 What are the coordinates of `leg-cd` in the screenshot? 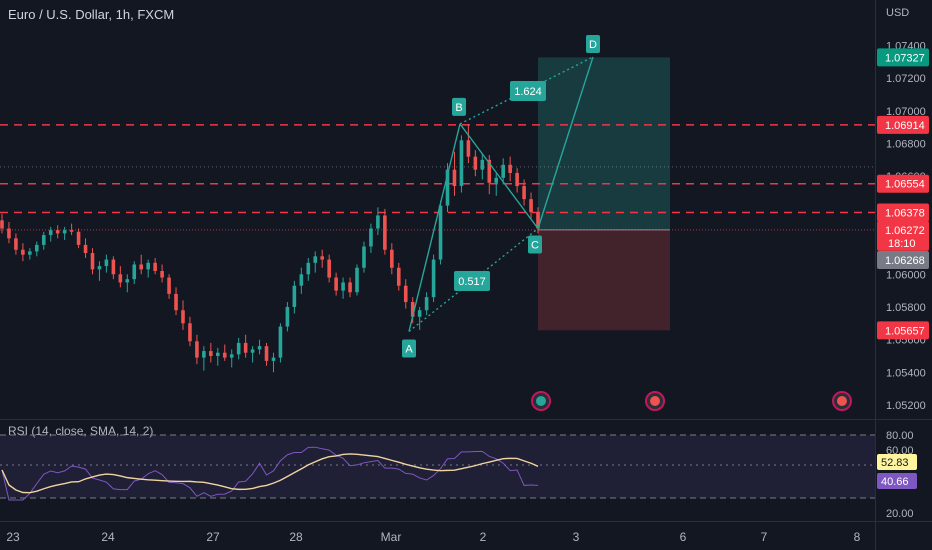 It's located at (565, 142).